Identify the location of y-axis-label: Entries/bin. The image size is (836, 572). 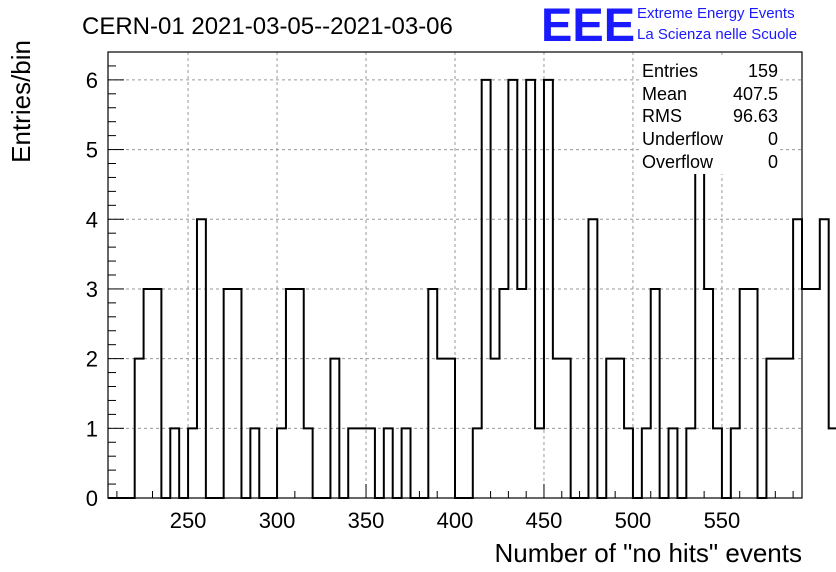
(21, 101).